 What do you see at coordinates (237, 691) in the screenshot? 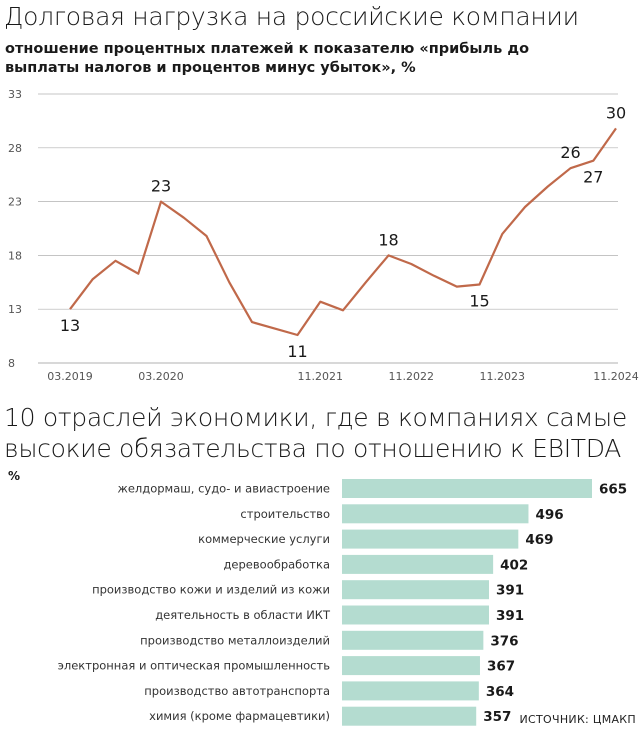
I see `category-label: производство автотранспорта` at bounding box center [237, 691].